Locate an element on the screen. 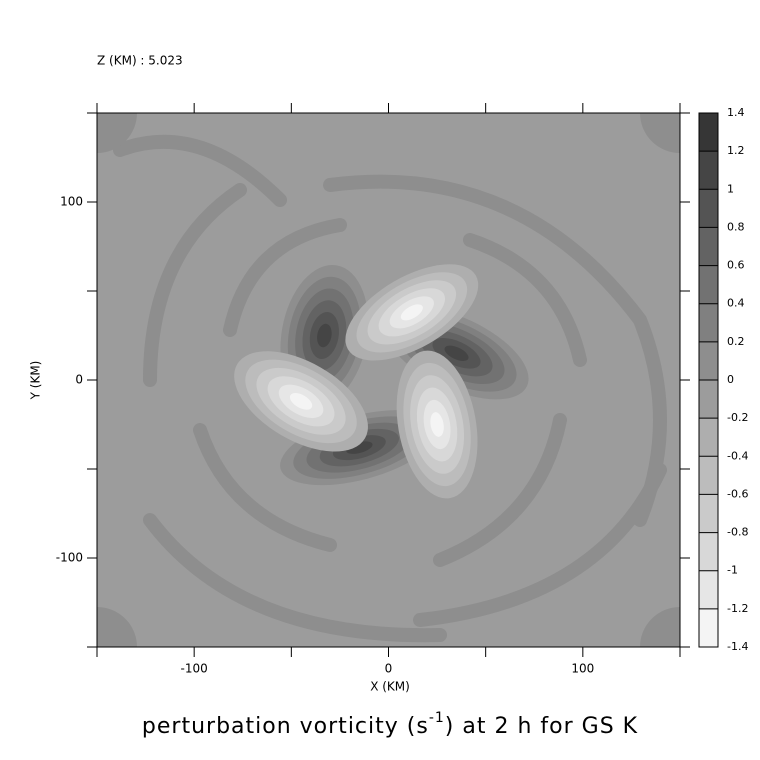  title-superscript: -1 is located at coordinates (437, 718).